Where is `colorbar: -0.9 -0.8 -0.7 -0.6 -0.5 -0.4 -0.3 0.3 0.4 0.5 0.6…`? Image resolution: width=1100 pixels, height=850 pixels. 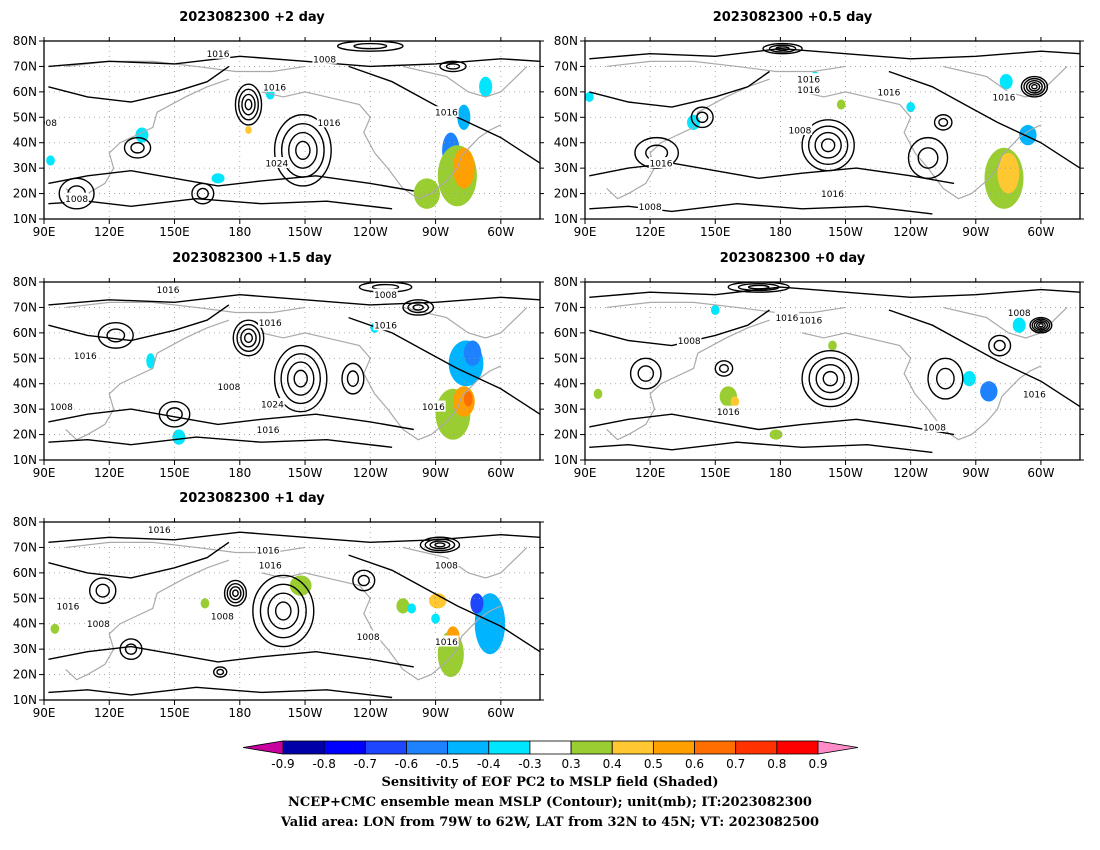
colorbar: -0.9 -0.8 -0.7 -0.6 -0.5 -0.4 -0.3 0.3 0.4 0.5 0.6… is located at coordinates (550, 755).